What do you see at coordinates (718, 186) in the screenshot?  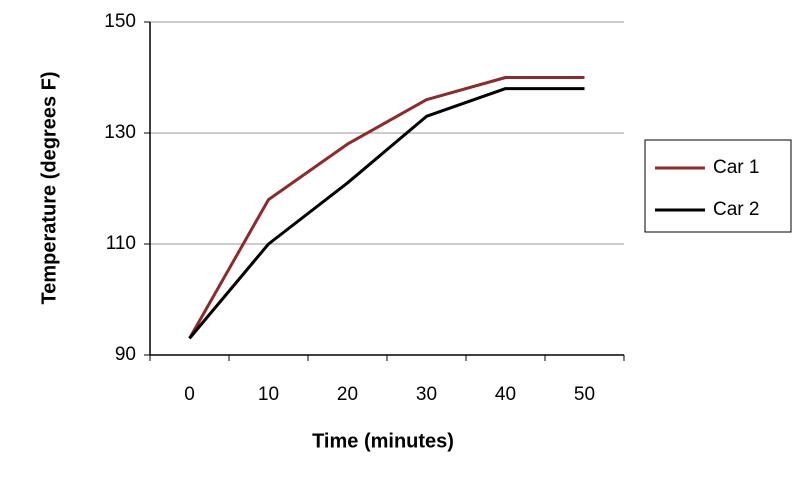 I see `legend-box` at bounding box center [718, 186].